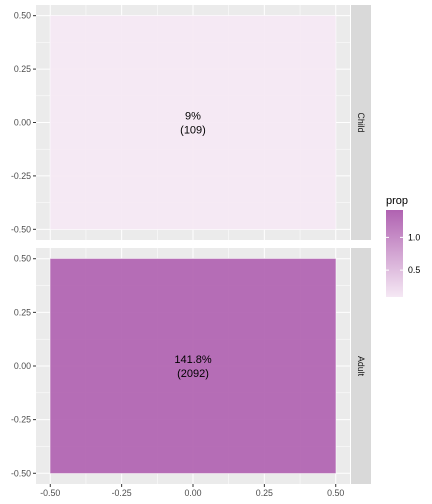 The height and width of the screenshot is (504, 432). I want to click on x-tick-label: -0.25, so click(122, 493).